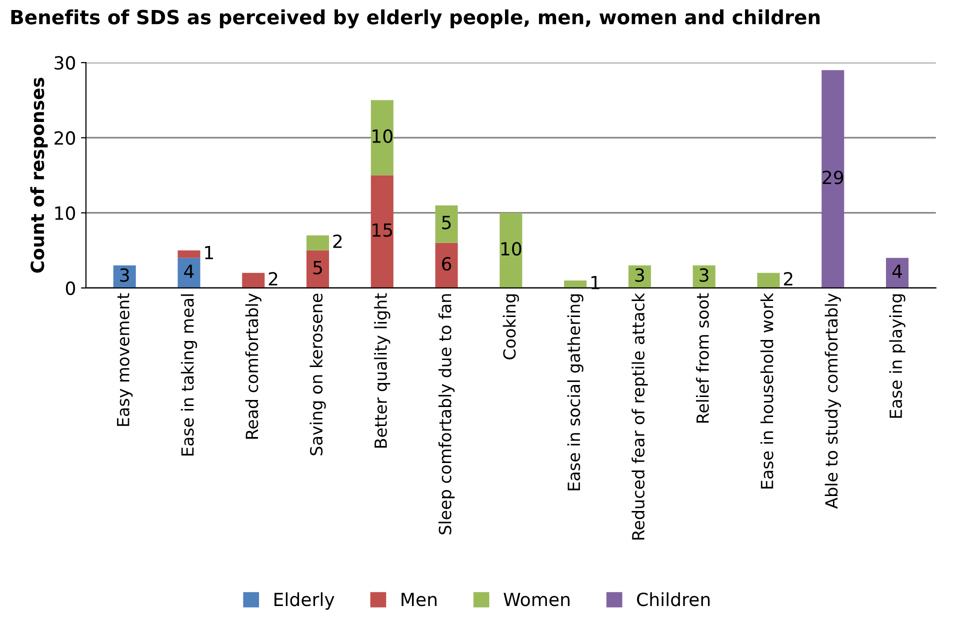 The width and height of the screenshot is (955, 626). I want to click on y-tick-label: 10, so click(65, 213).